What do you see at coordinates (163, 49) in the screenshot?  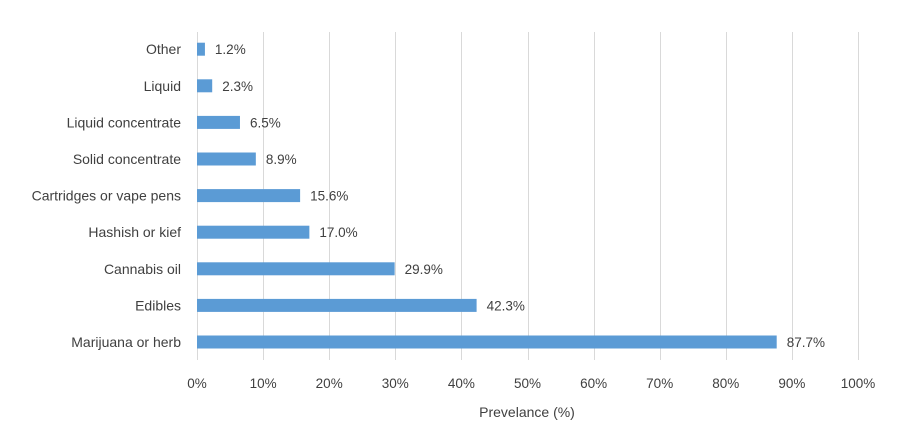 I see `category-label: Other` at bounding box center [163, 49].